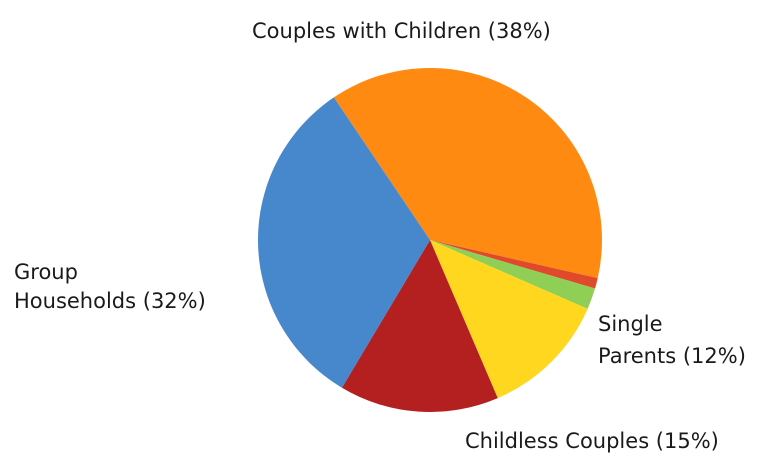 The width and height of the screenshot is (774, 457). I want to click on label-group-households: Group Households (32%), so click(110, 286).